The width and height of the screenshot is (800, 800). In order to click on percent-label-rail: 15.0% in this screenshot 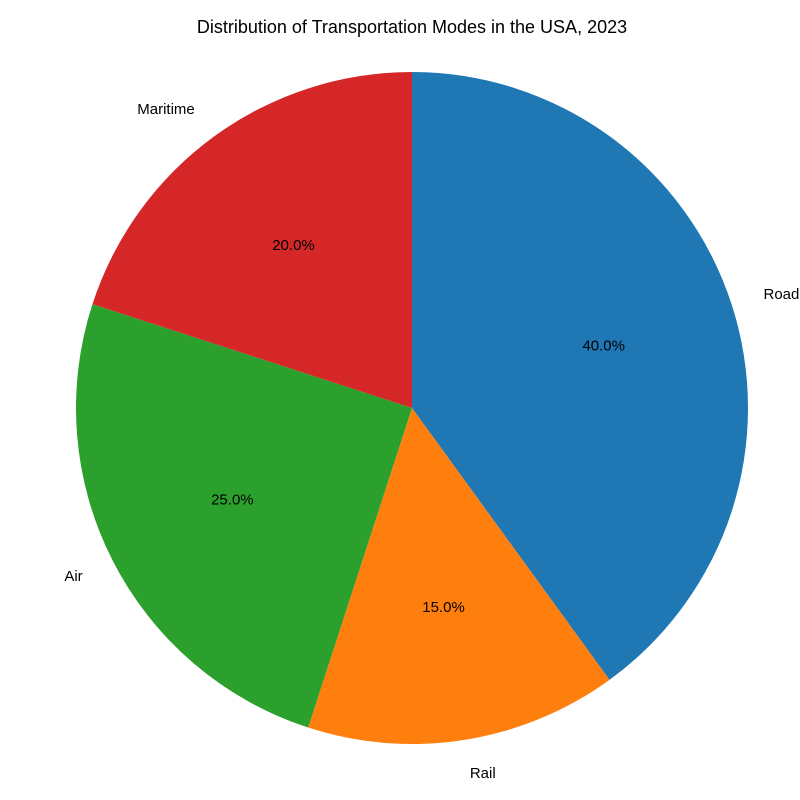, I will do `click(443, 607)`.